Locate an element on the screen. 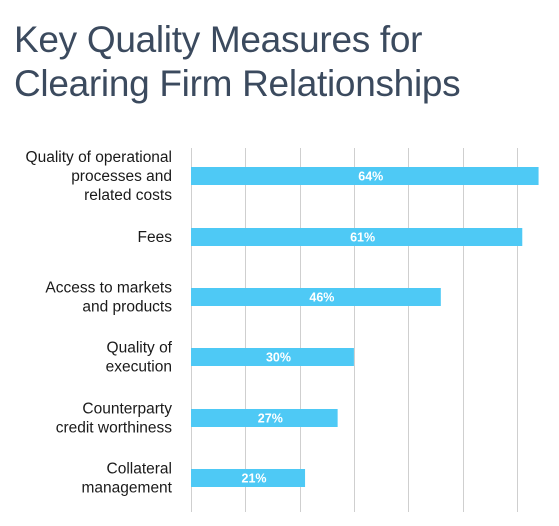 The height and width of the screenshot is (526, 559). category-label: Access to markets is located at coordinates (108, 288).